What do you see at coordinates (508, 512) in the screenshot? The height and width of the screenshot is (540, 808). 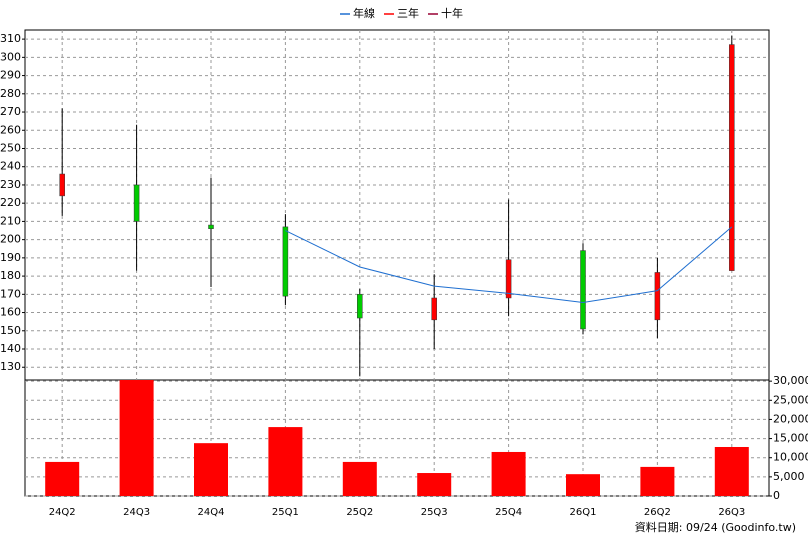 I see `x-tick-label: 25Q4` at bounding box center [508, 512].